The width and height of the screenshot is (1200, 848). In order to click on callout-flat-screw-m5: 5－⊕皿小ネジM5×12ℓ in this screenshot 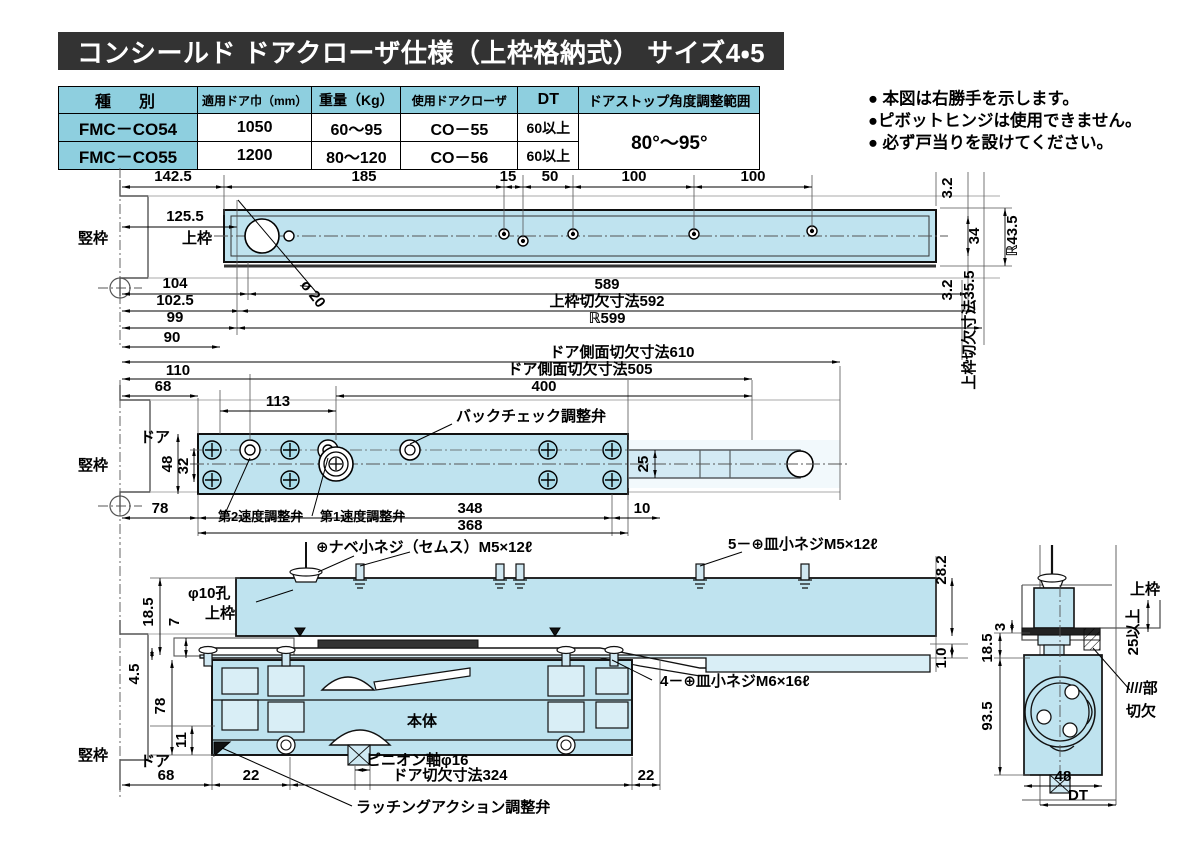, I will do `click(803, 544)`.